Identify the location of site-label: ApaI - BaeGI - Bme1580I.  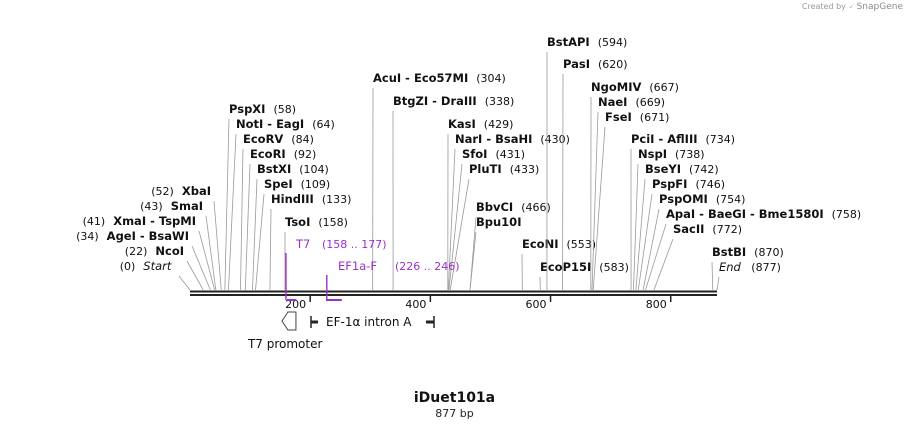
(745, 214).